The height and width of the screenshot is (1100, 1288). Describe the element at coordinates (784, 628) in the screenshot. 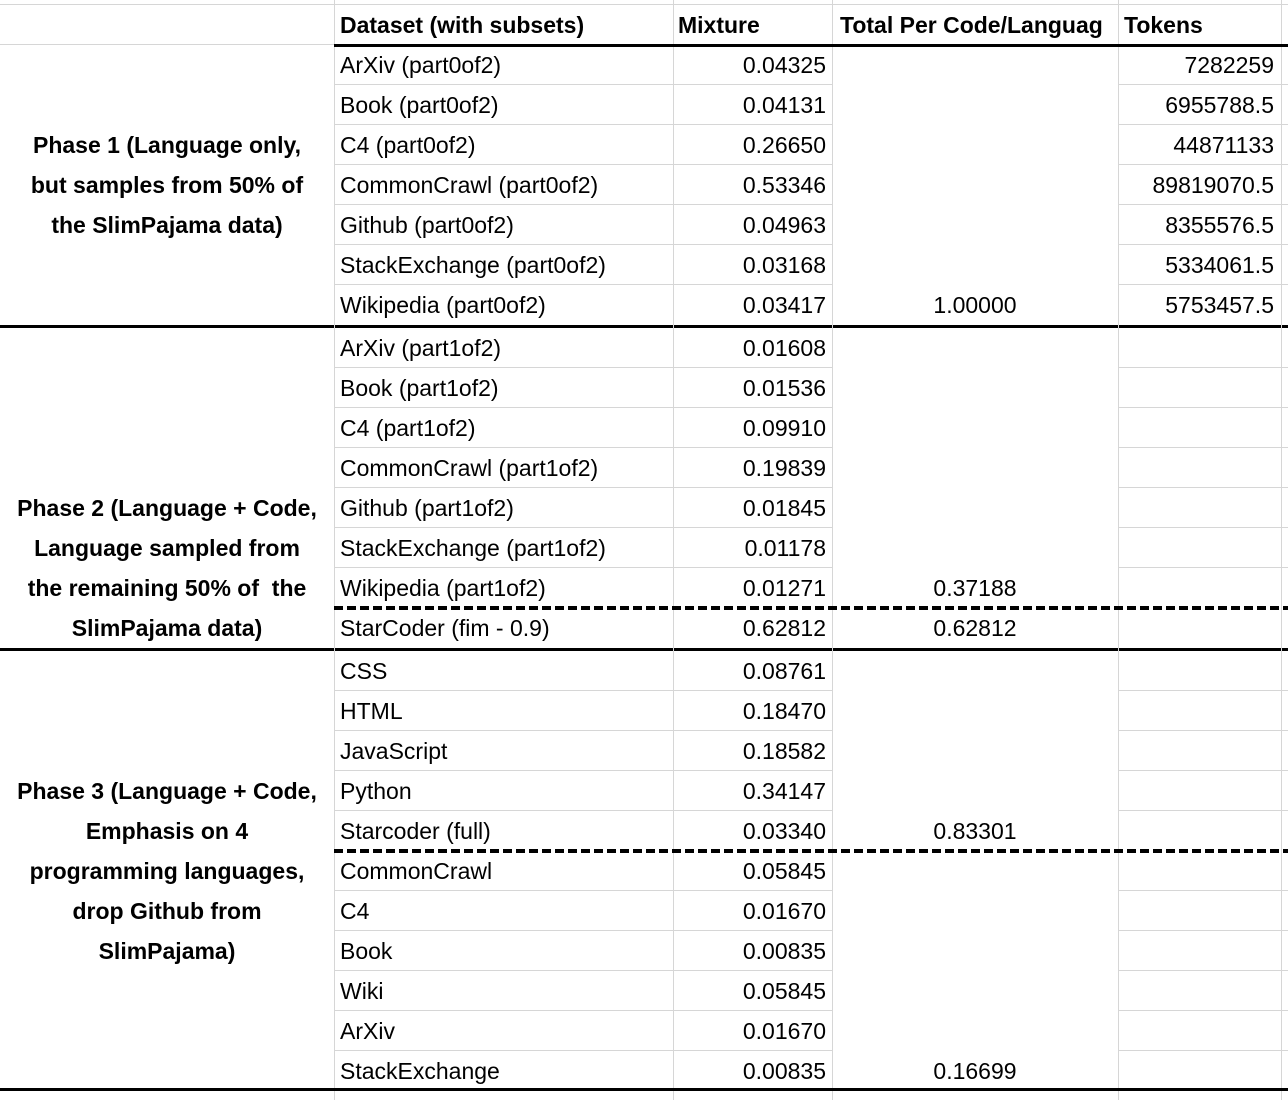

I see `mixture-cell: 0.62812` at that location.